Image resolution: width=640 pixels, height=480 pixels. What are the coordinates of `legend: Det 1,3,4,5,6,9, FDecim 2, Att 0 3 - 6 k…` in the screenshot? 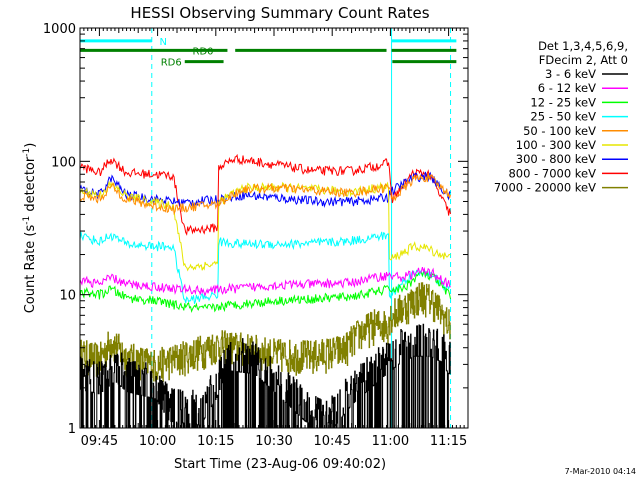 It's located at (561, 117).